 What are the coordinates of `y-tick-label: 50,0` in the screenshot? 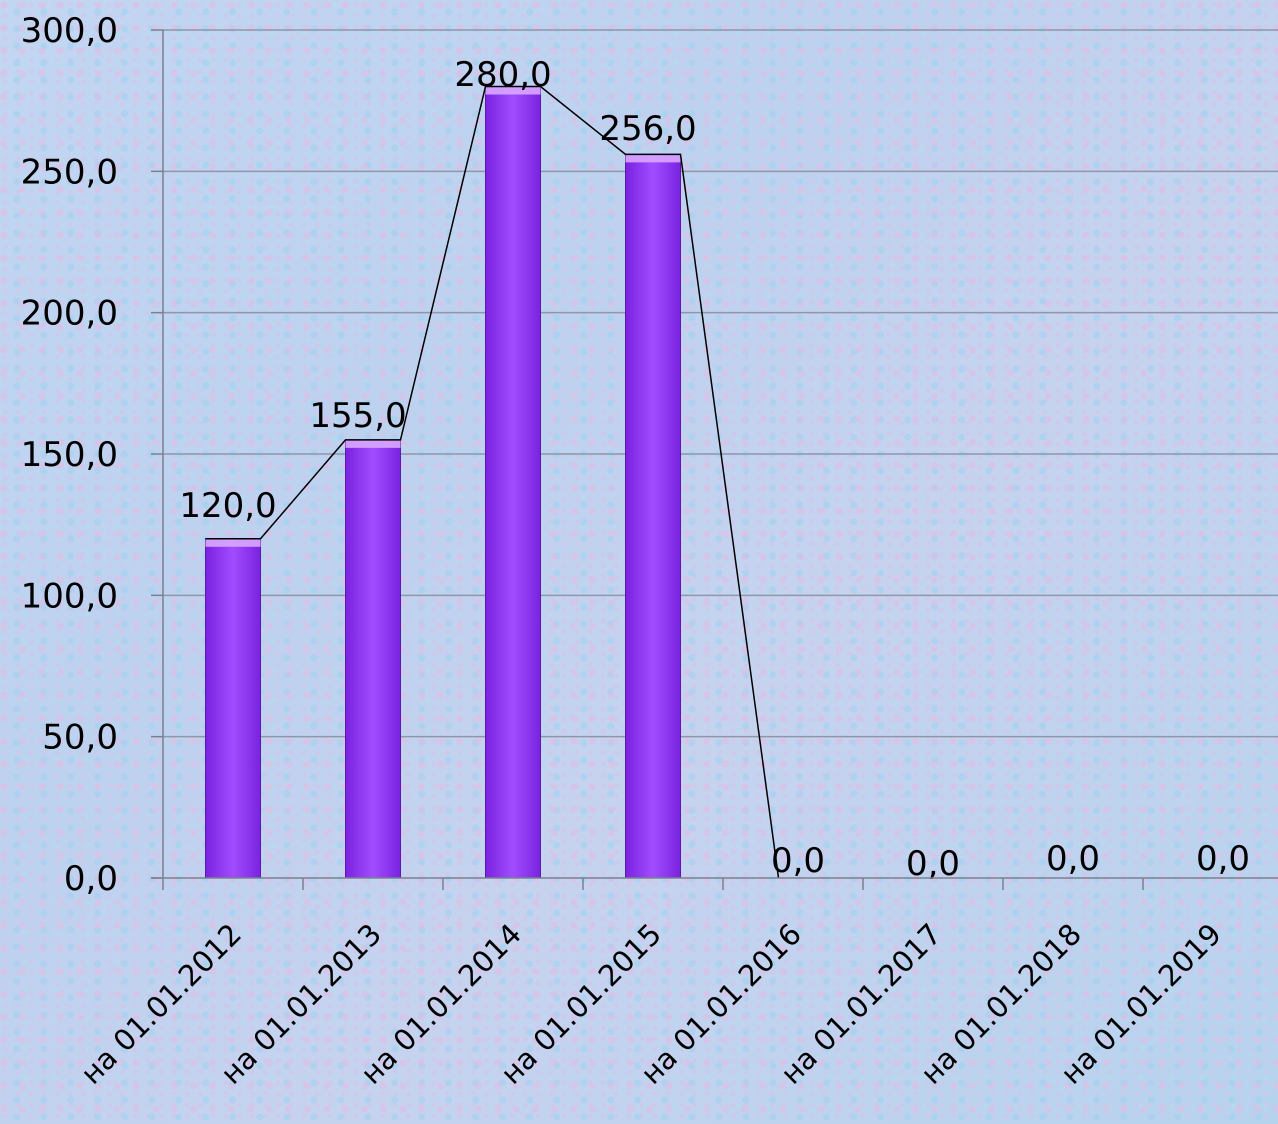 It's located at (80, 738).